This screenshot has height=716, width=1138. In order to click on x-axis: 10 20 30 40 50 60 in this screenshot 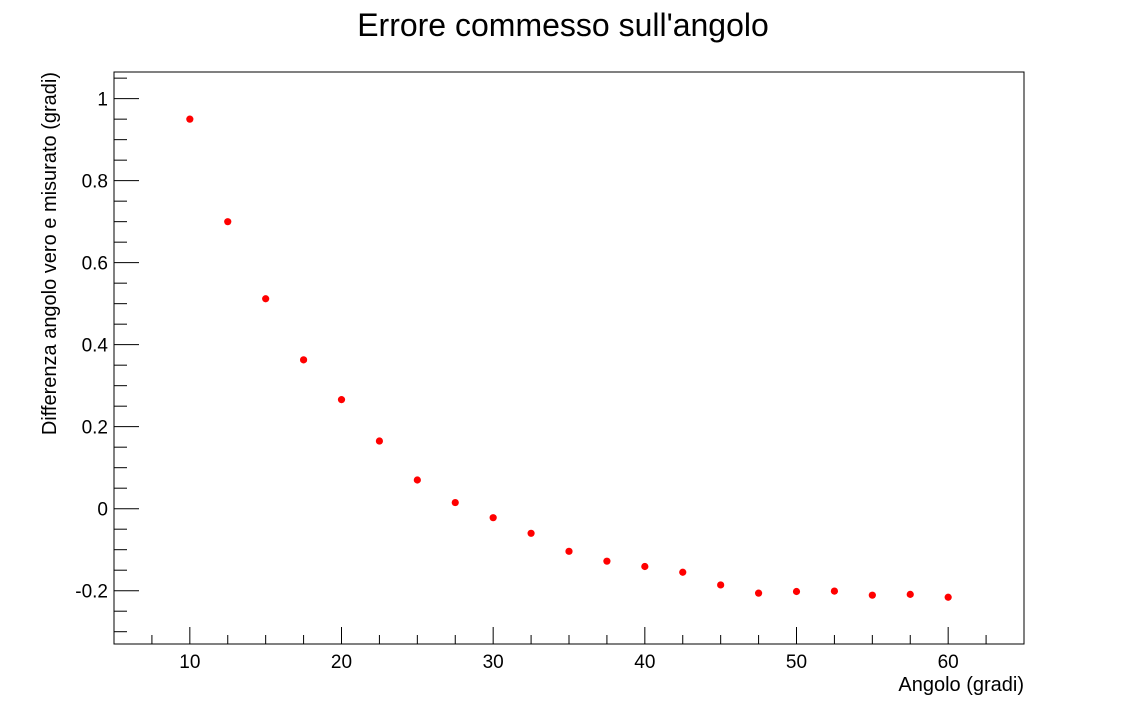, I will do `click(569, 650)`.